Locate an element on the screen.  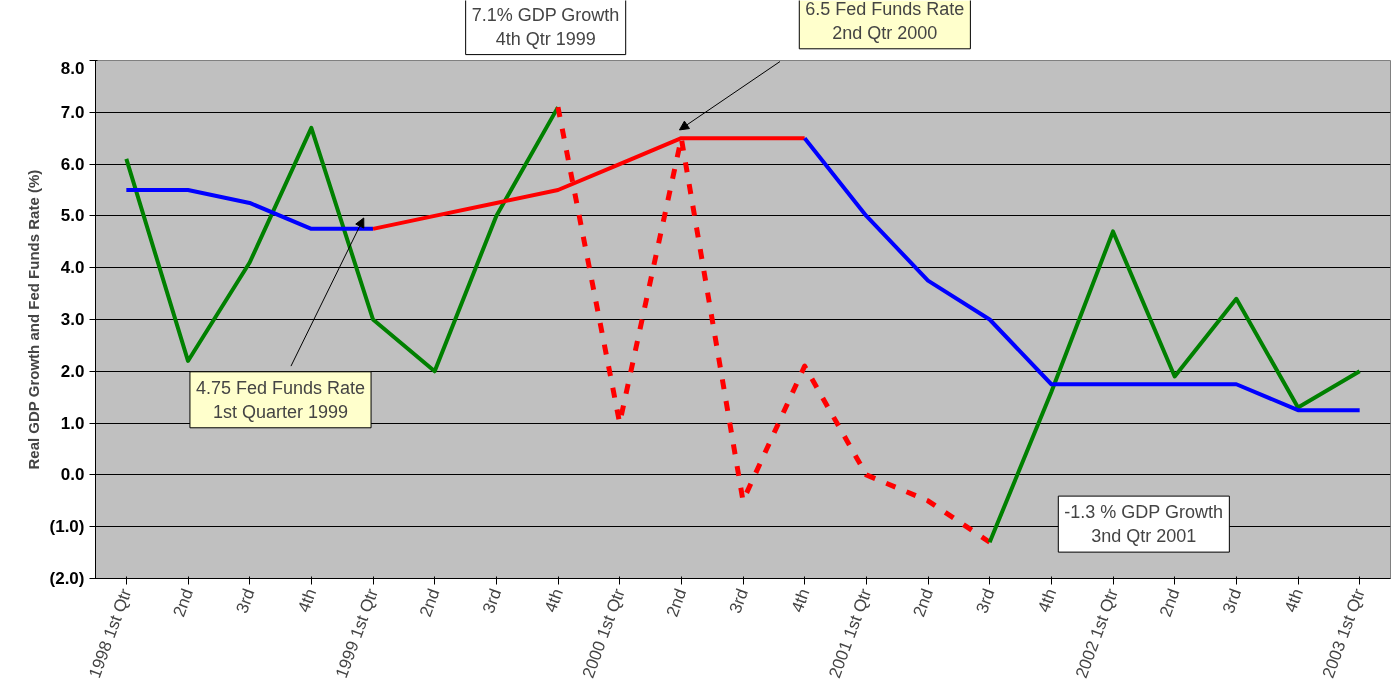
annotation: 4.75 Fed Funds Rate 1st Quarter 1999 is located at coordinates (280, 399).